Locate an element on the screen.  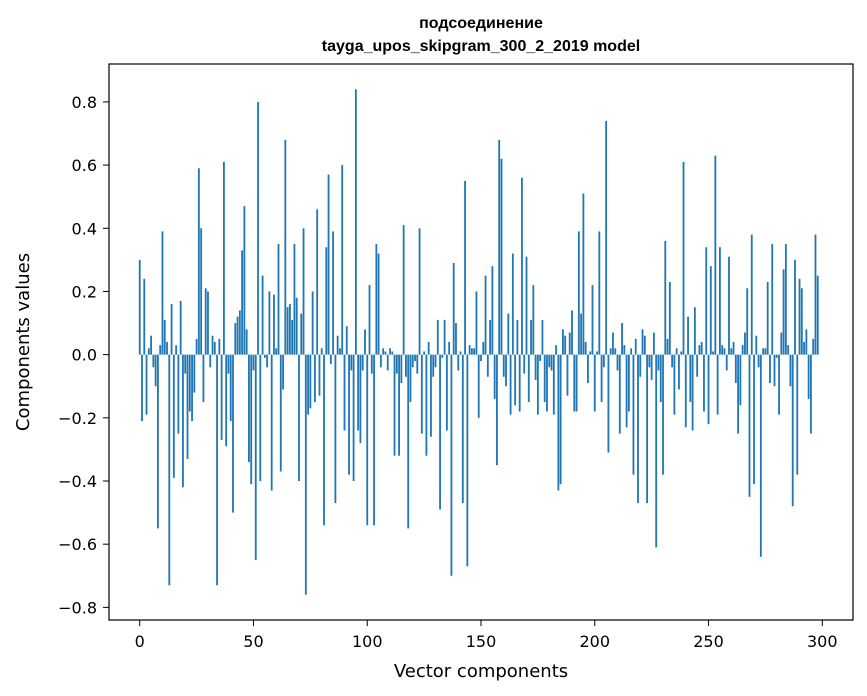
x-tick-label: 50 is located at coordinates (253, 641).